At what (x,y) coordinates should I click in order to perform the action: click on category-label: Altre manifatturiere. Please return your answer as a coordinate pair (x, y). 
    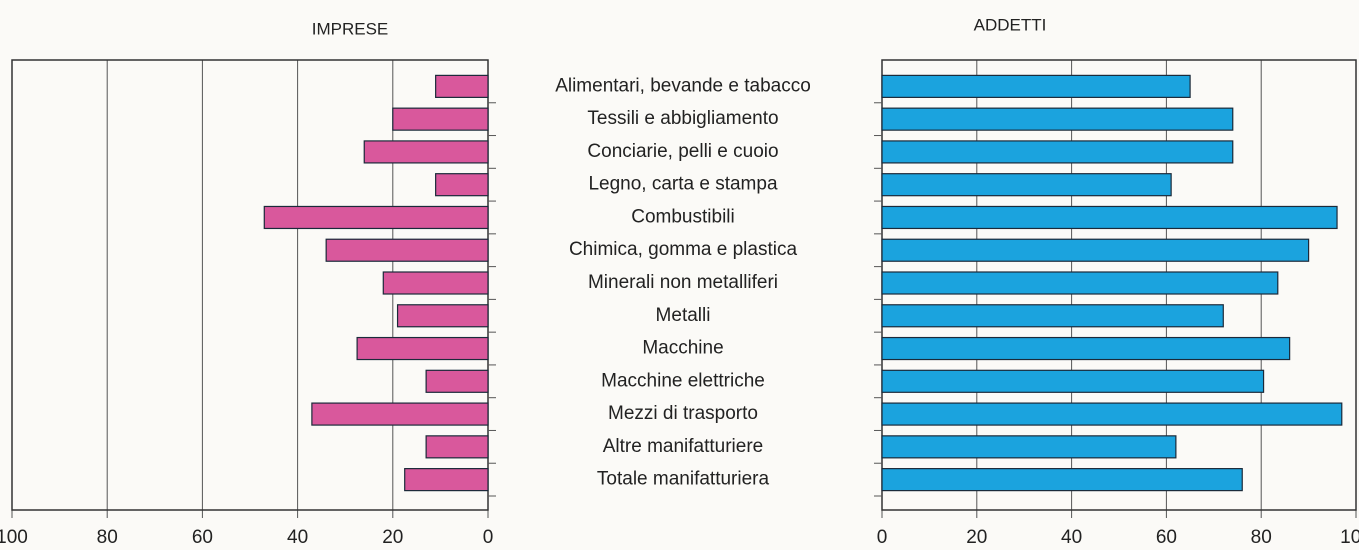
    Looking at the image, I should click on (683, 446).